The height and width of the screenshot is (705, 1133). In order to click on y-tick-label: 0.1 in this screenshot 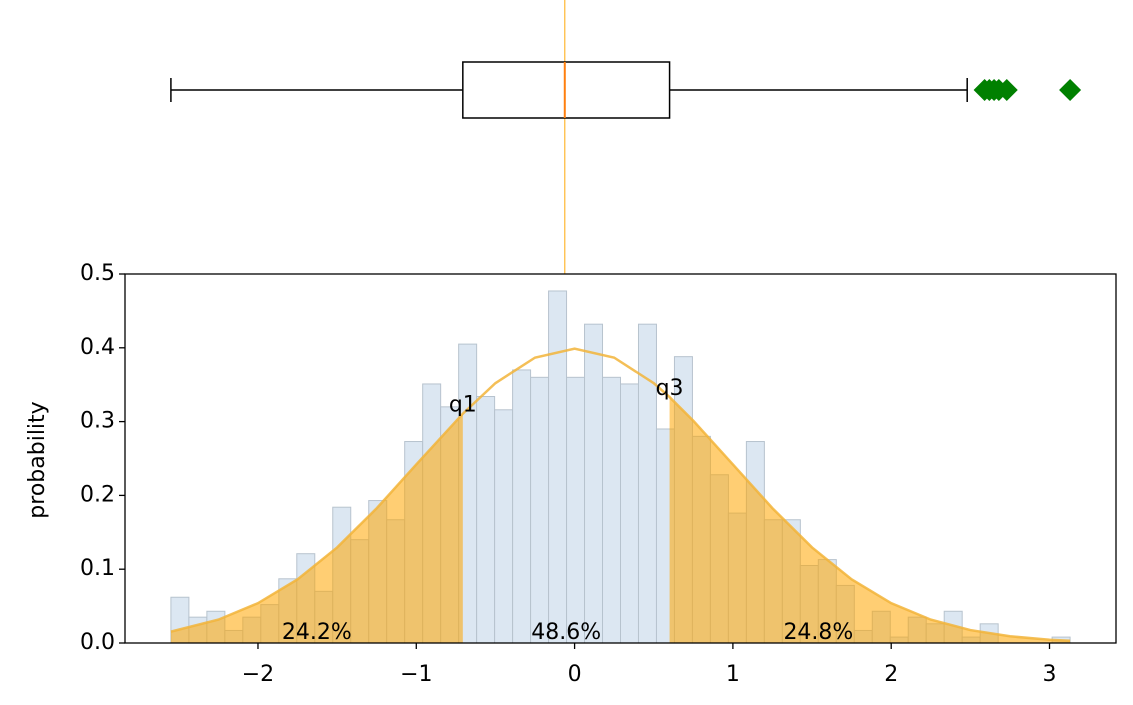, I will do `click(97, 568)`.